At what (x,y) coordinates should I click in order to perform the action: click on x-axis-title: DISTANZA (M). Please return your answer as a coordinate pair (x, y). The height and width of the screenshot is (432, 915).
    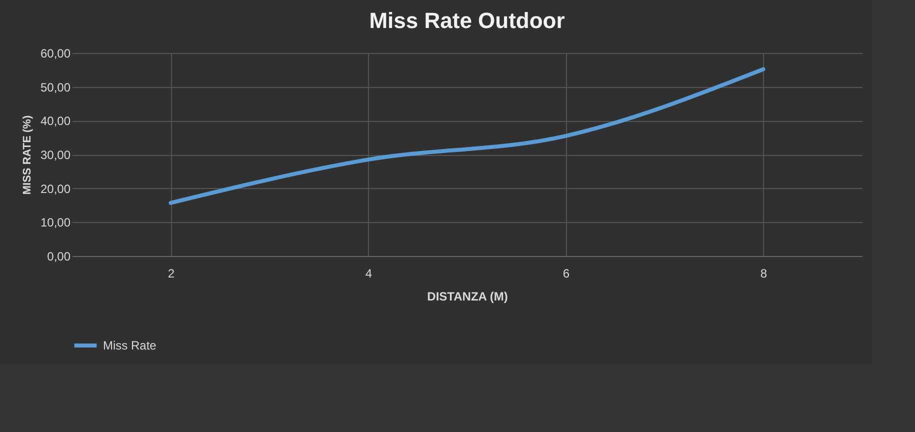
    Looking at the image, I should click on (467, 297).